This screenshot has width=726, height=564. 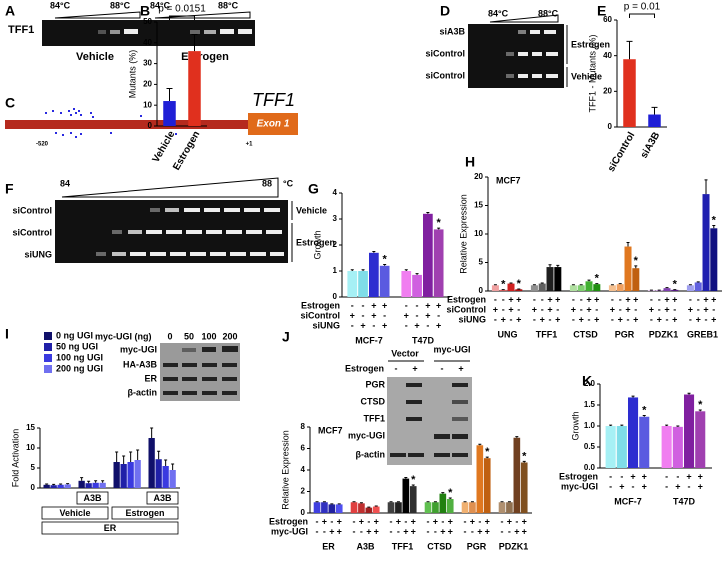 What do you see at coordinates (478, 233) in the screenshot?
I see `y-tick-label: 10` at bounding box center [478, 233].